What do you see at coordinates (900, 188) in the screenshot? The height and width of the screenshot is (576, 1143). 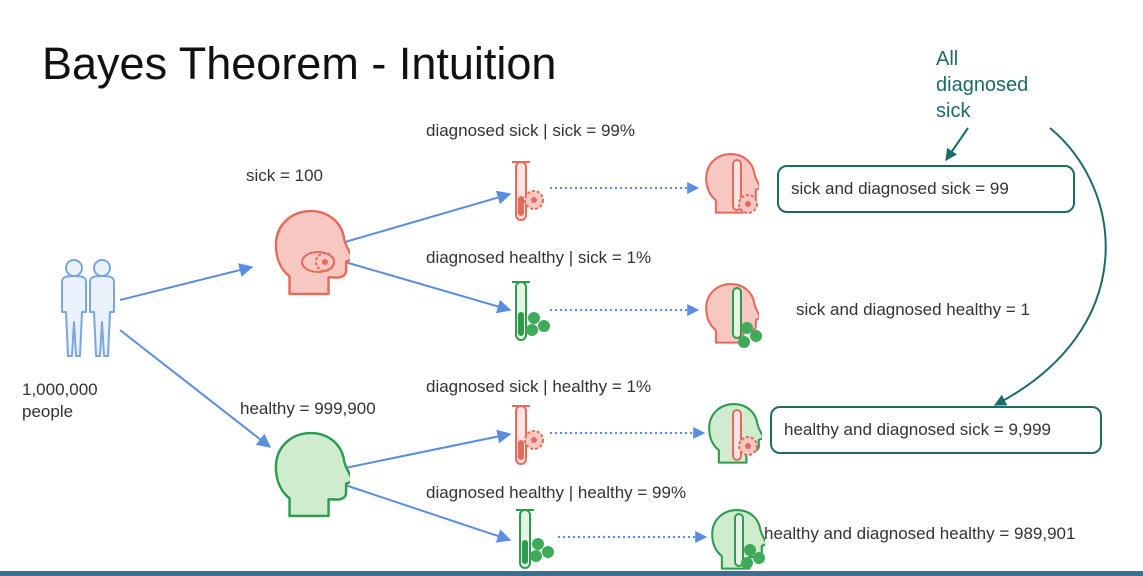 I see `outcome-sick-diag-sick: sick and diagnosed sick = 99` at bounding box center [900, 188].